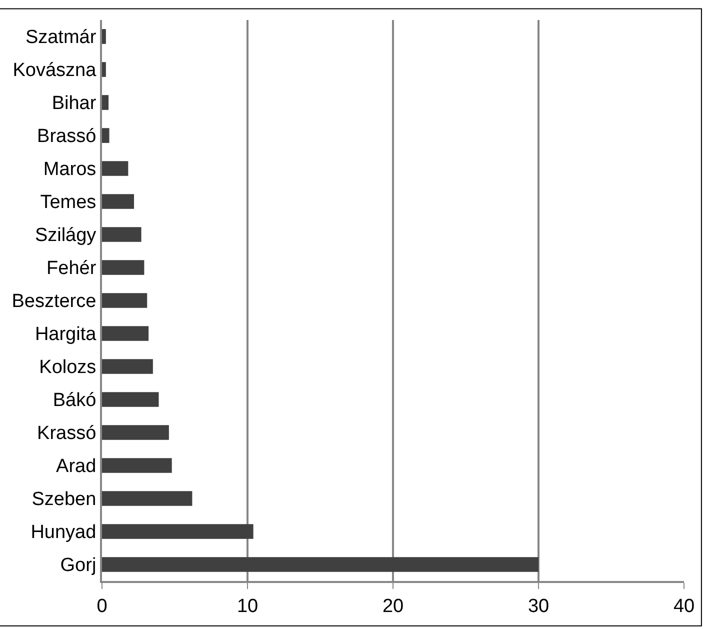  Describe the element at coordinates (54, 301) in the screenshot. I see `y-tick-label: Beszterce` at that location.